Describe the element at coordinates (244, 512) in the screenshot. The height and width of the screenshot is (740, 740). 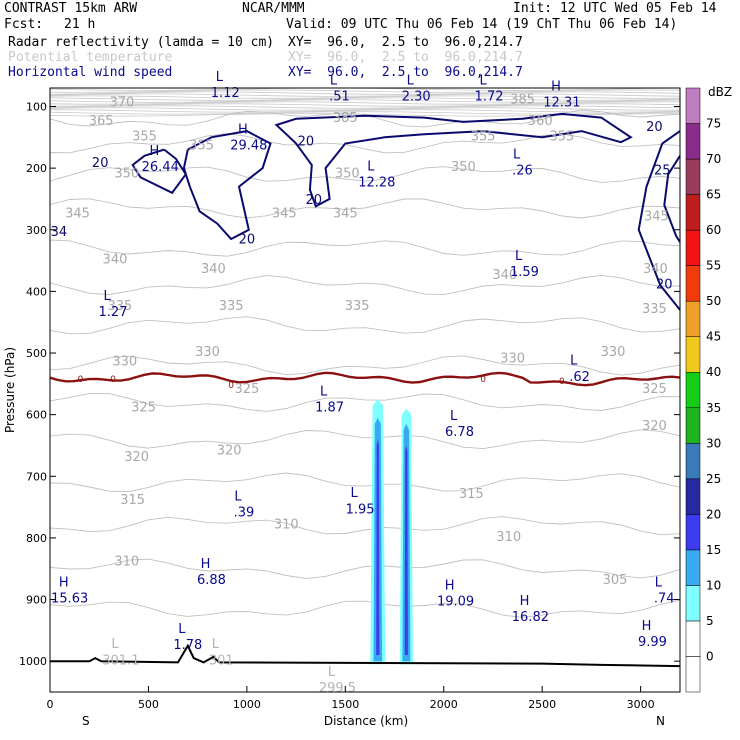
I see `extremum-value: .39` at that location.